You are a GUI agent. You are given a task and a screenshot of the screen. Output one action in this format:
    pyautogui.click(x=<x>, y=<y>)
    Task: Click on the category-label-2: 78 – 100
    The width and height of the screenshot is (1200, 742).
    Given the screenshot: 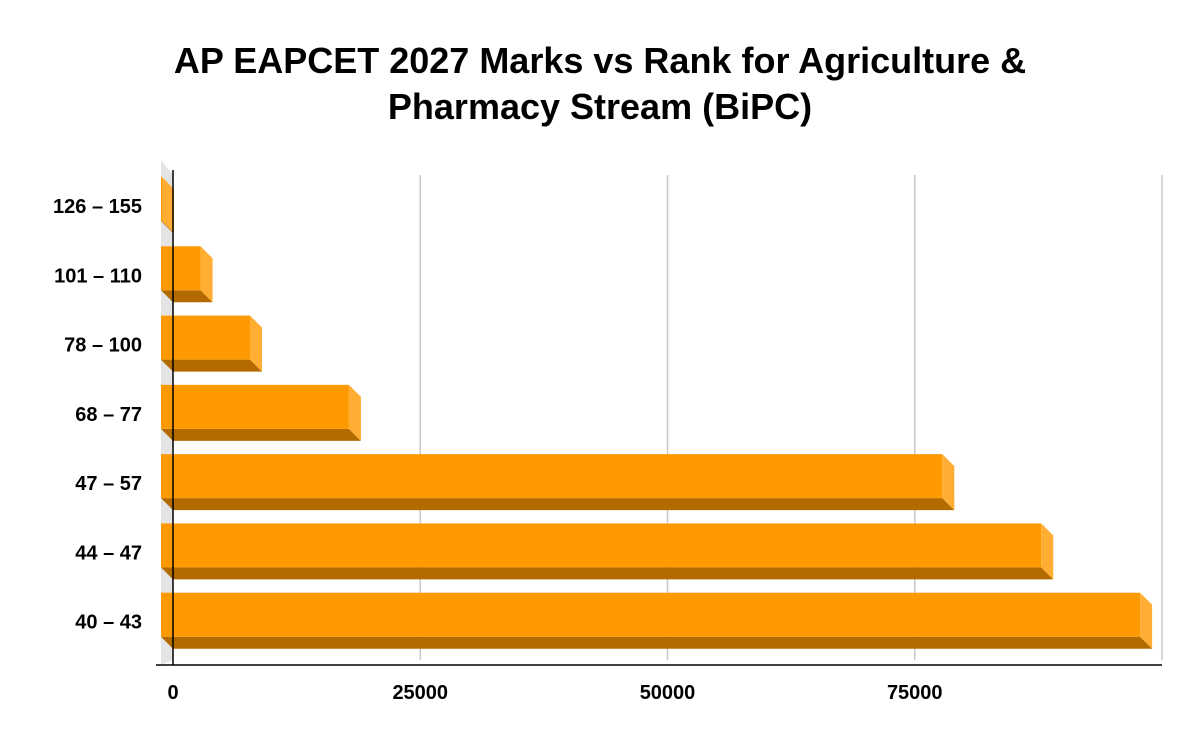 What is the action you would take?
    pyautogui.click(x=103, y=346)
    